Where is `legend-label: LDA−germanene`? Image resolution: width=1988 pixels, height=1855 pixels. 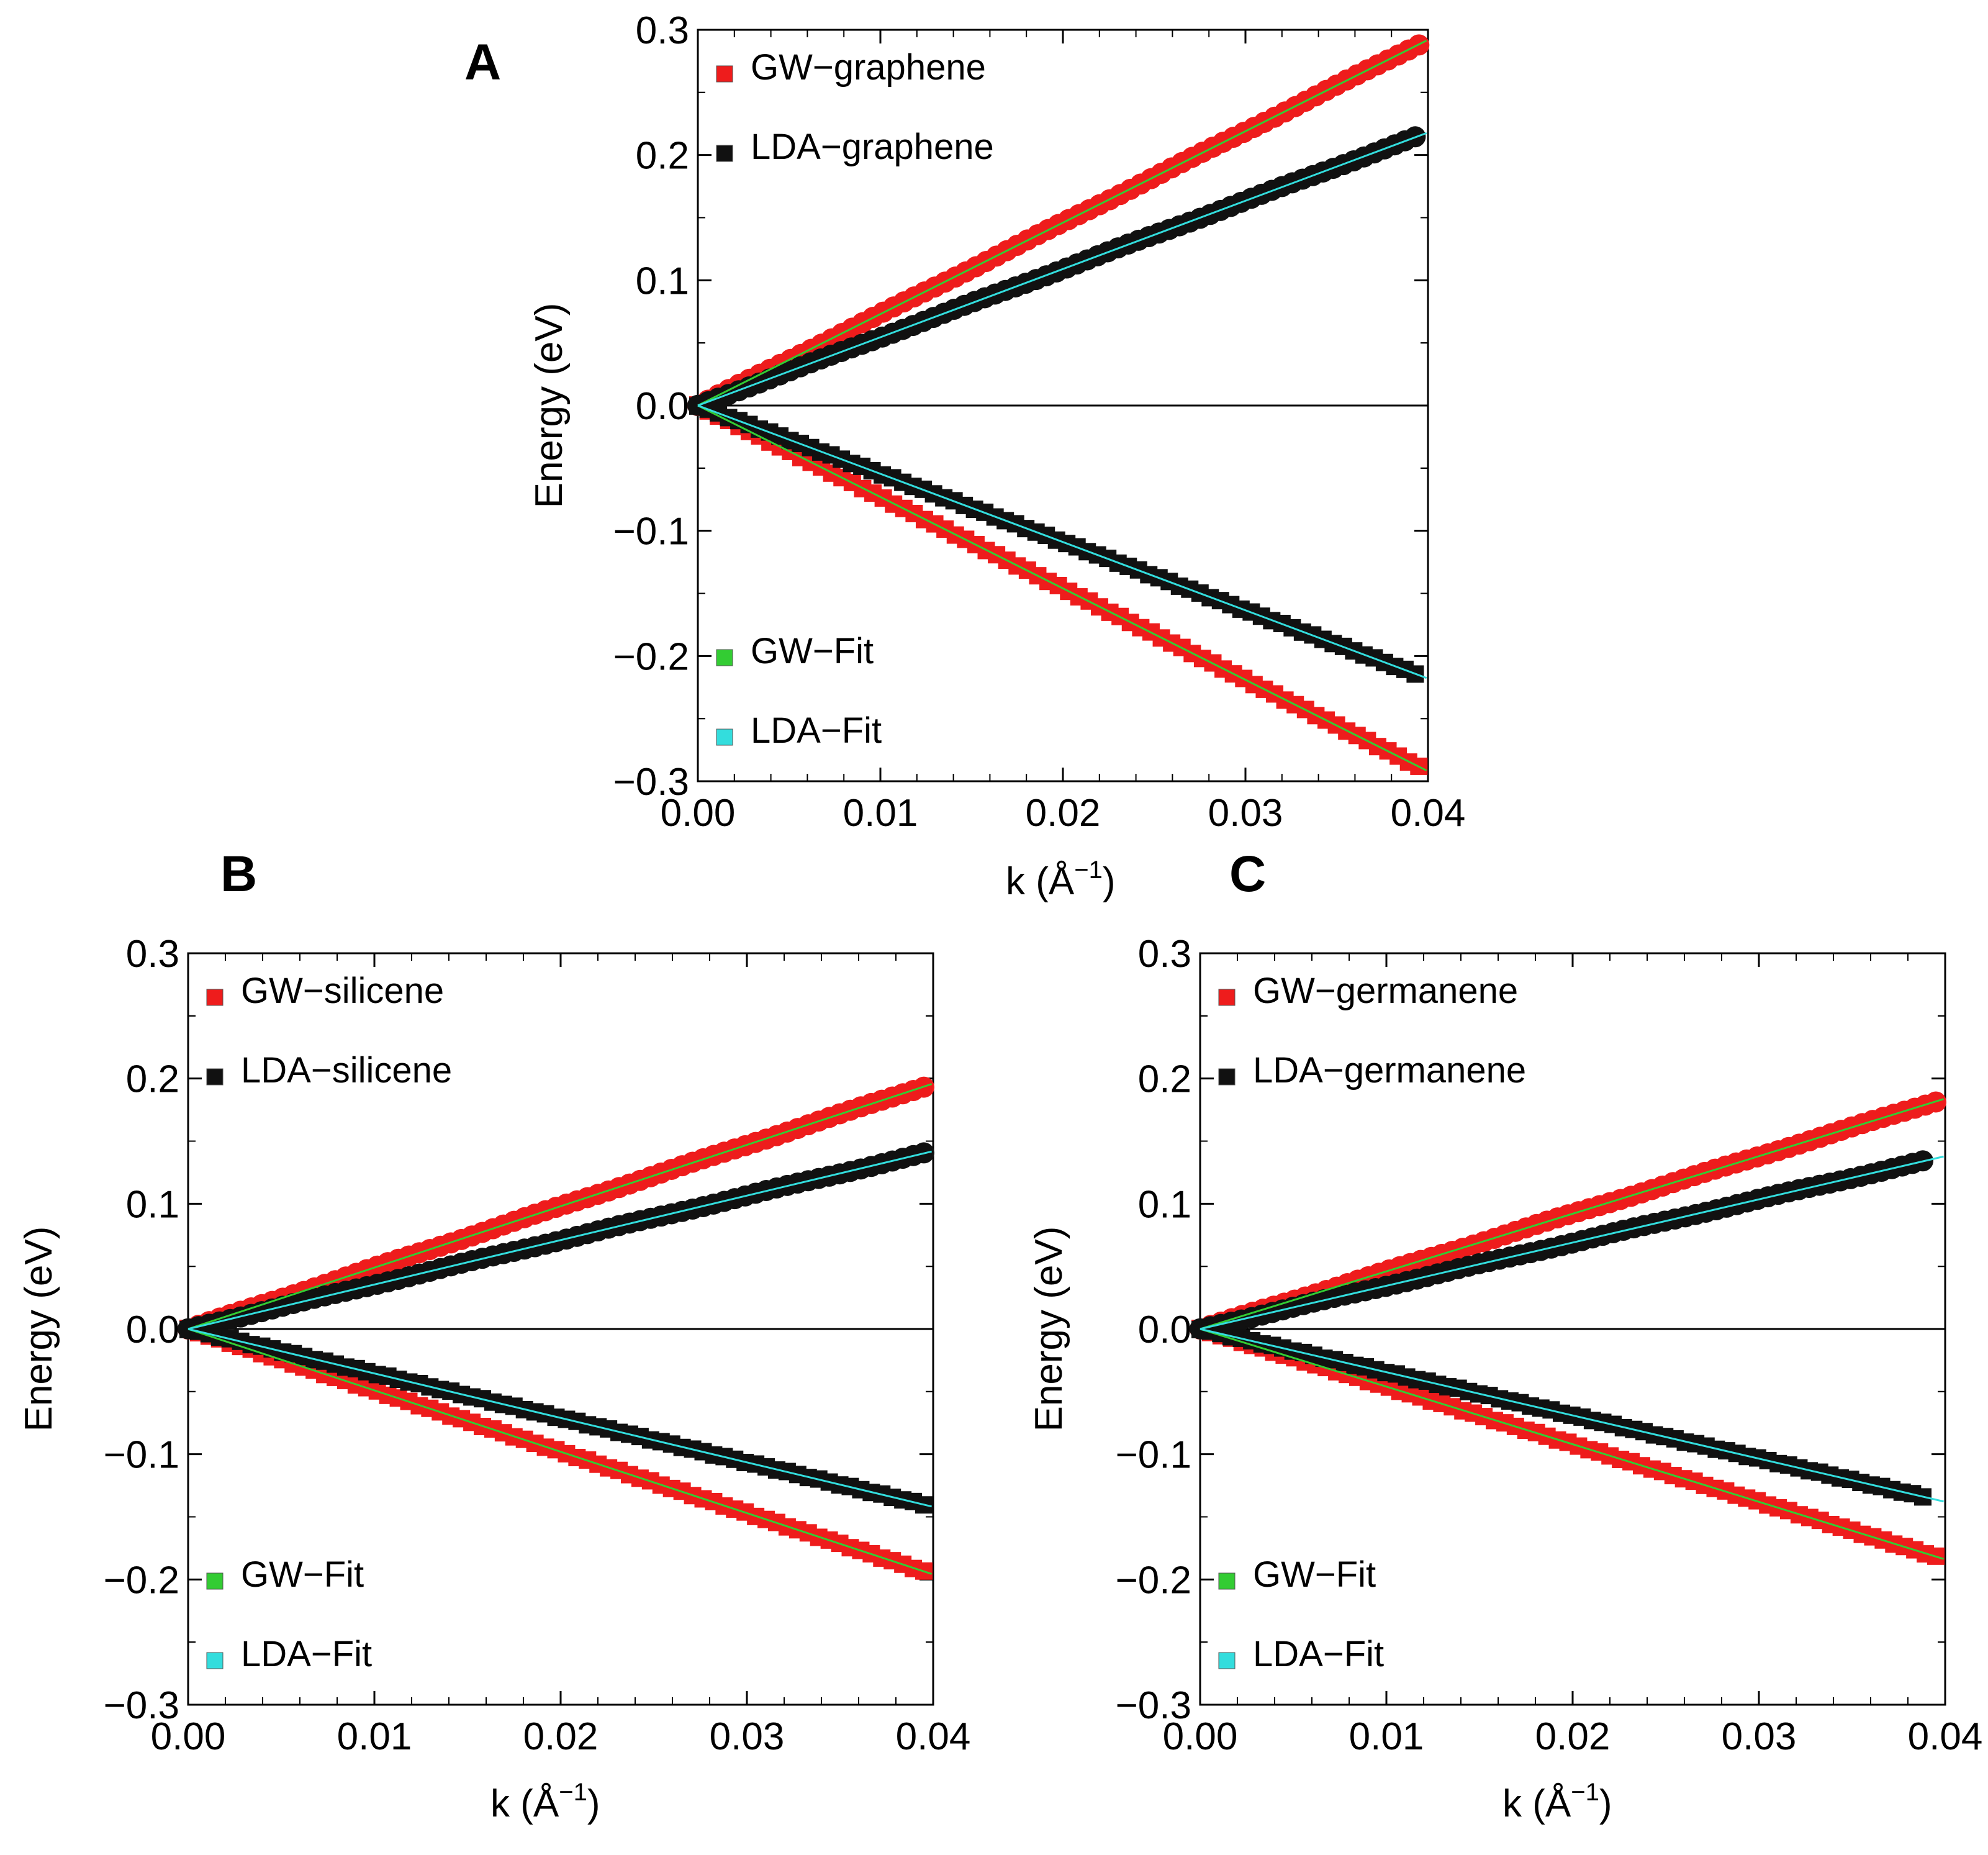 legend-label: LDA−germanene is located at coordinates (1389, 1070).